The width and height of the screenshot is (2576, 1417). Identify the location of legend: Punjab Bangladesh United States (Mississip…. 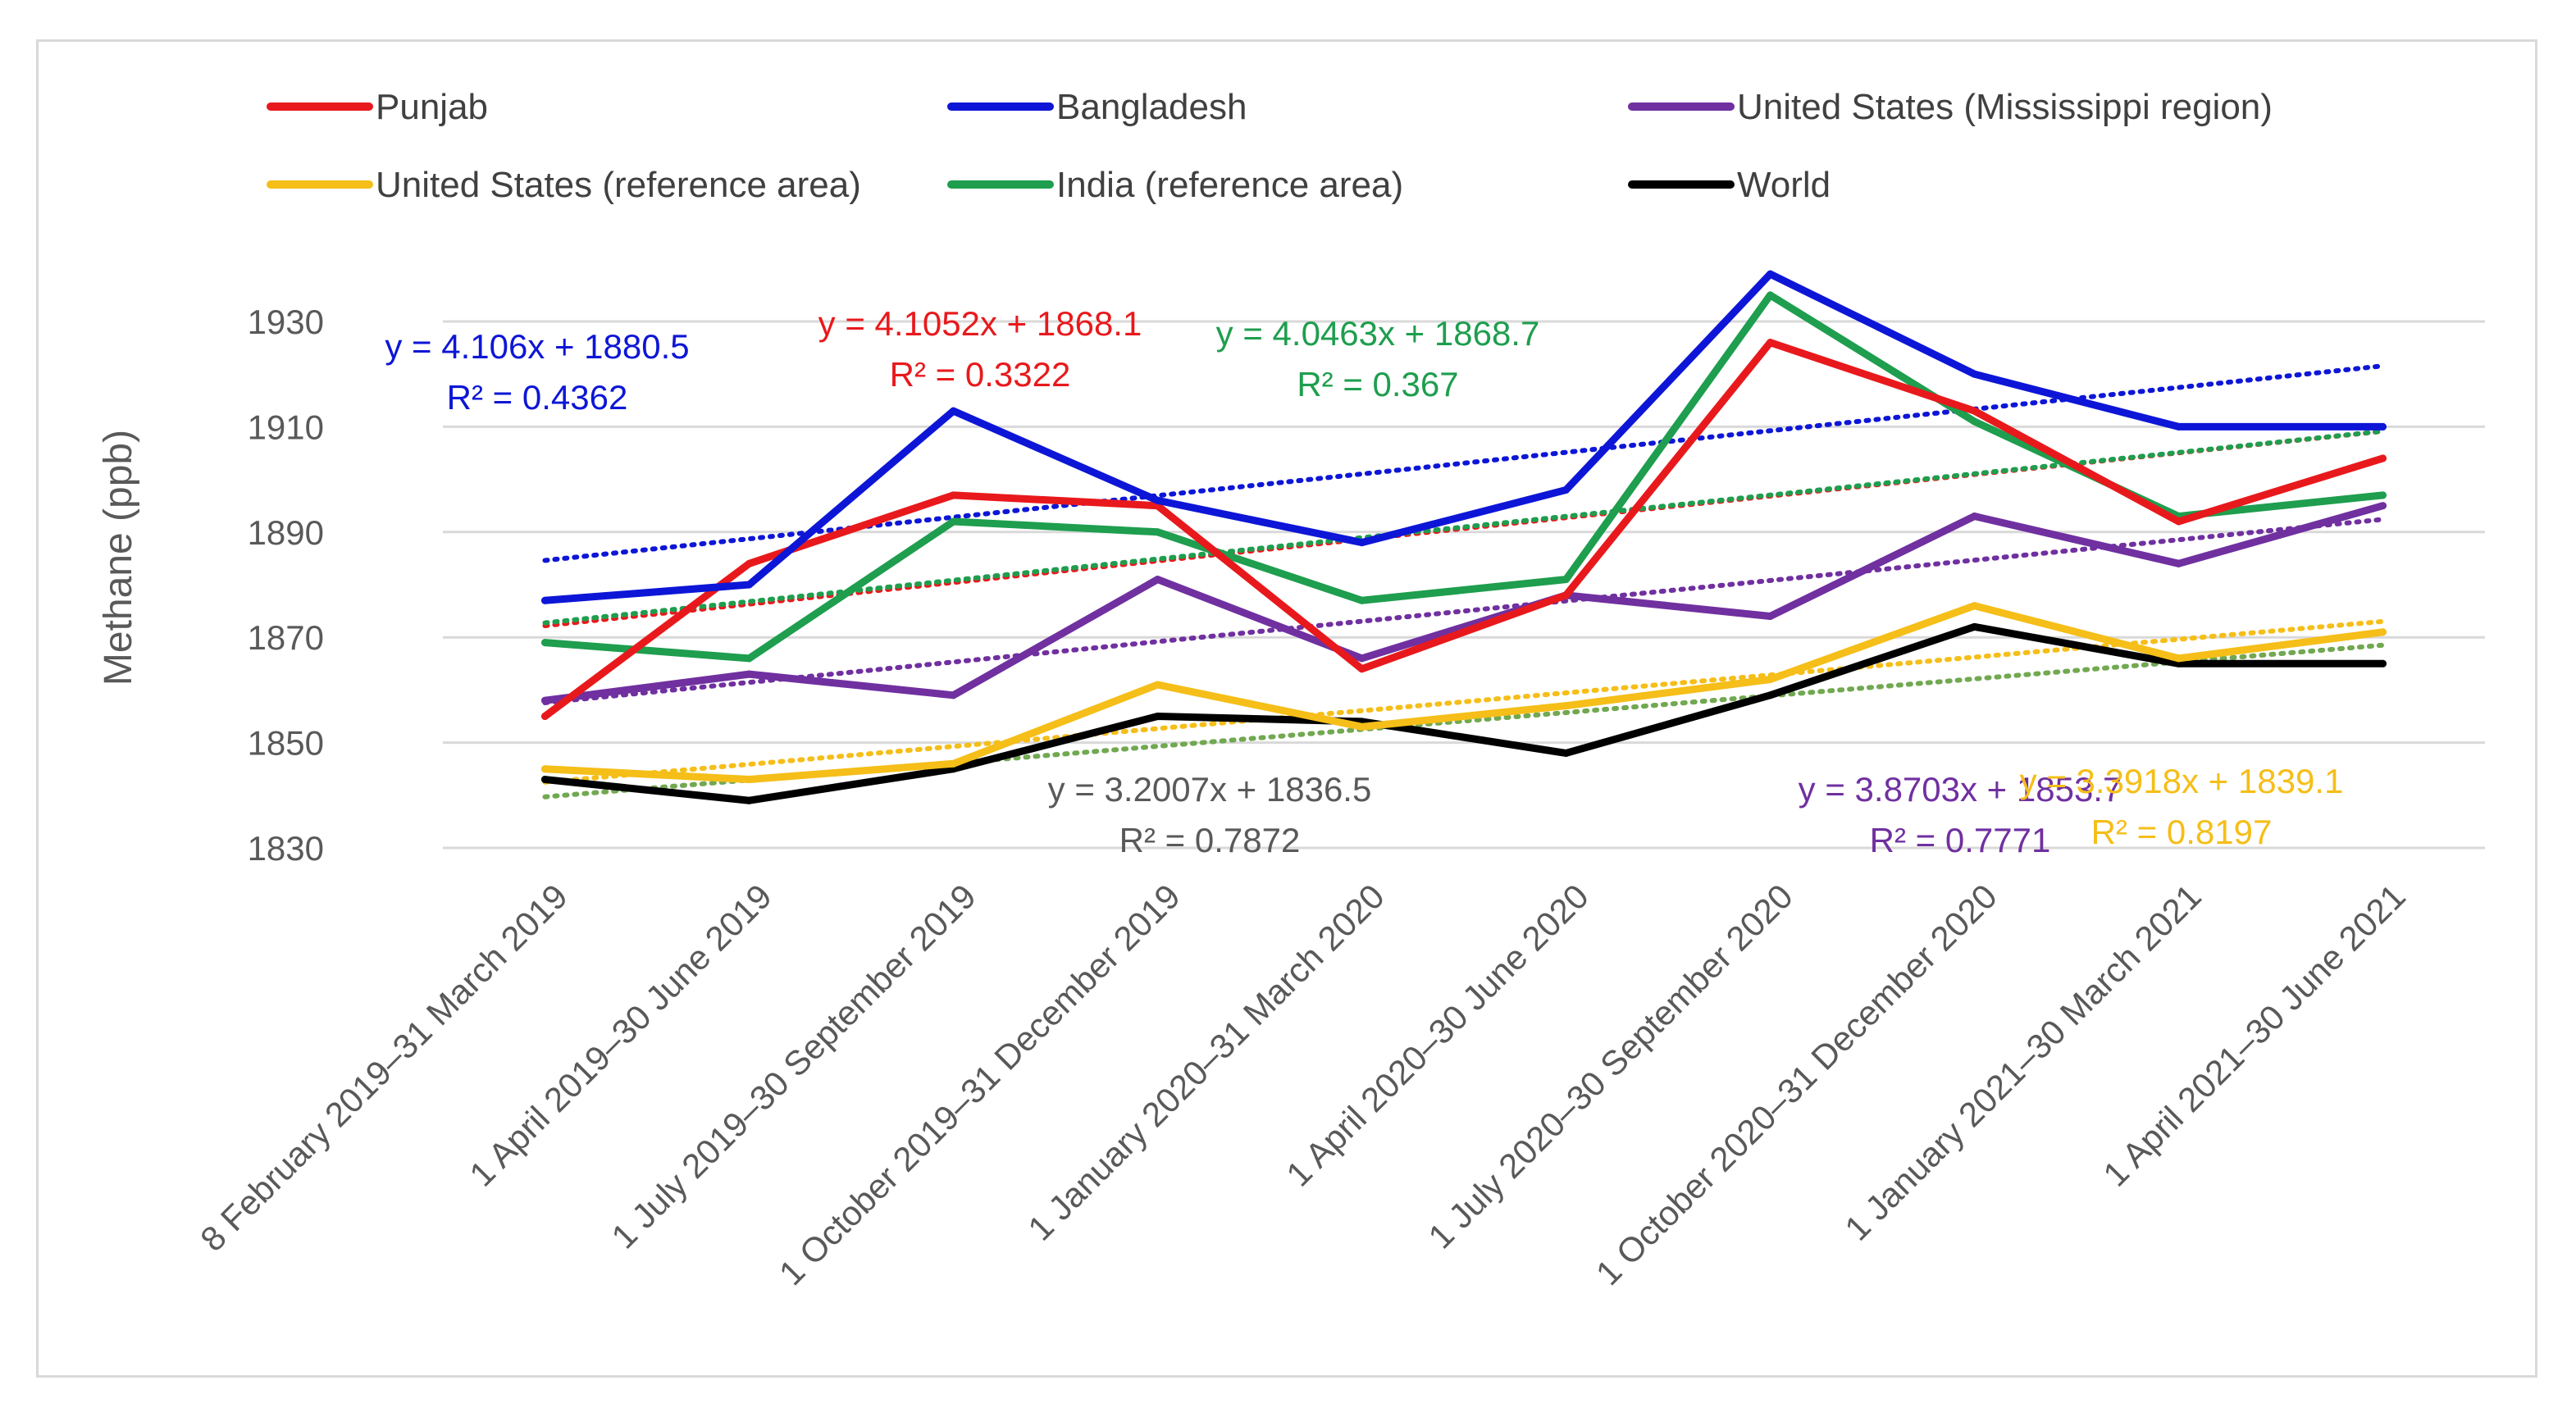
(1270, 146).